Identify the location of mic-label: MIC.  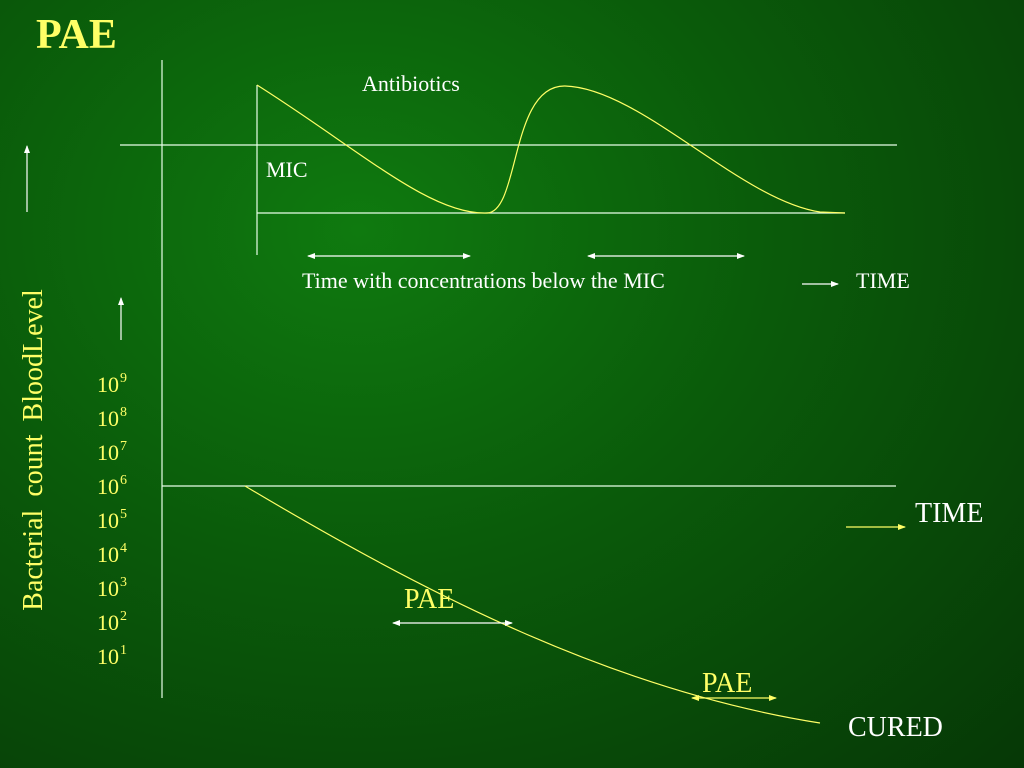
(287, 169).